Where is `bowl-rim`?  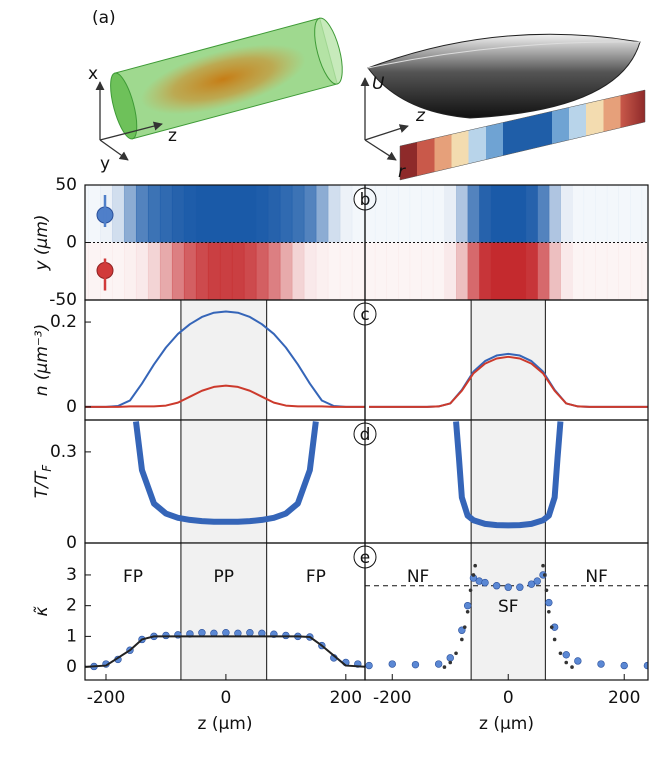
bowl-rim is located at coordinates (504, 55).